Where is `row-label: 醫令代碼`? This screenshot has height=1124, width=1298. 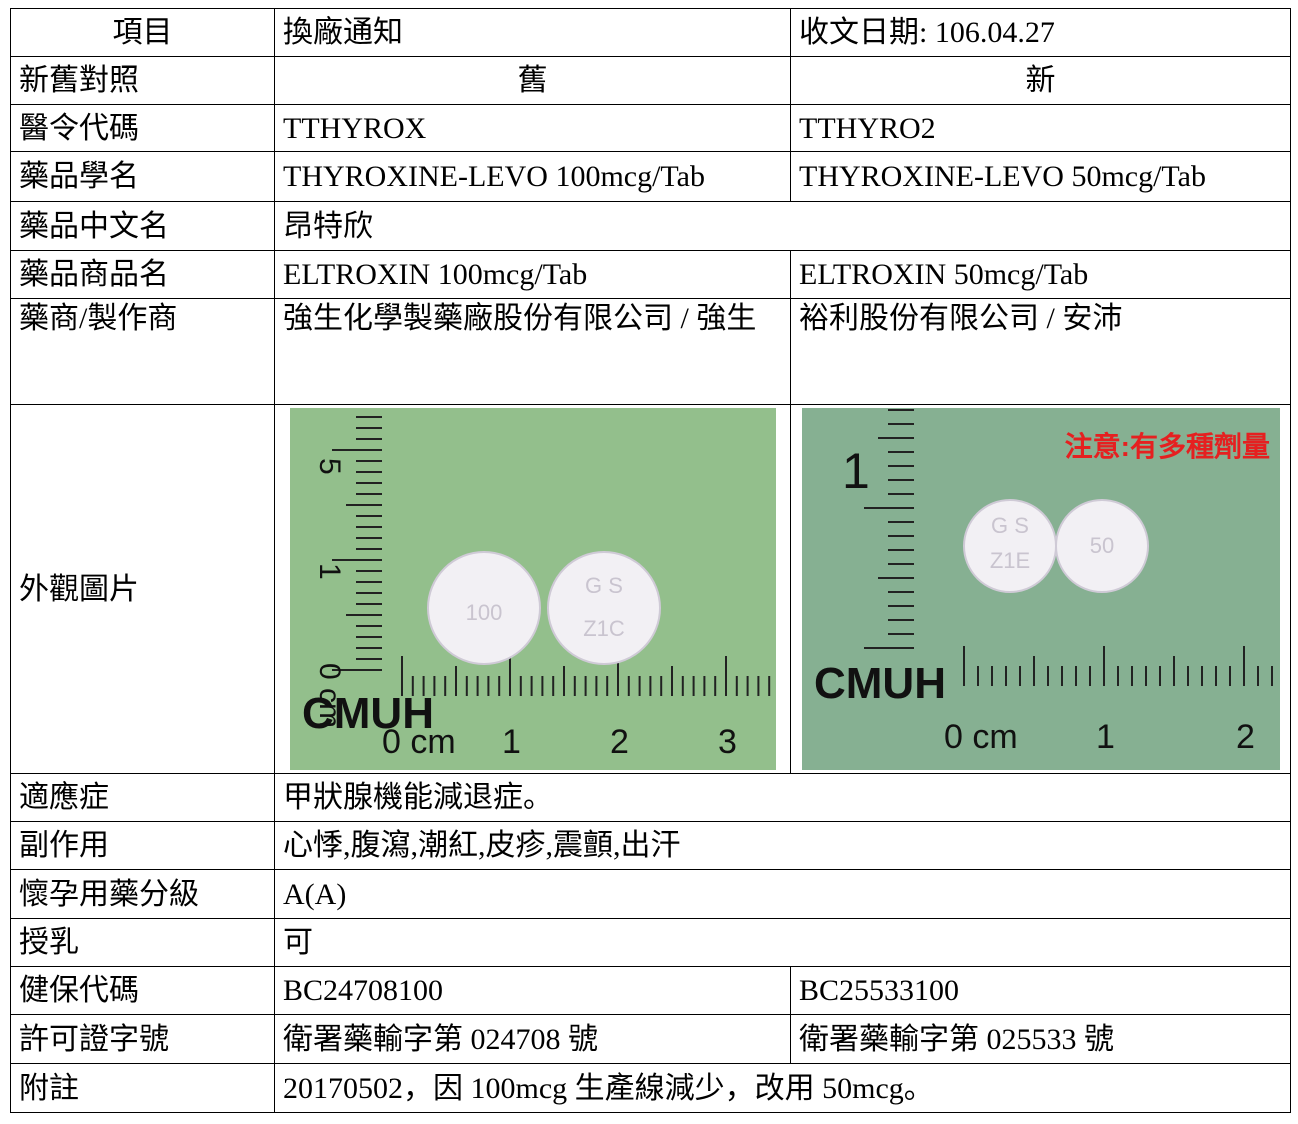
row-label: 醫令代碼 is located at coordinates (142, 128).